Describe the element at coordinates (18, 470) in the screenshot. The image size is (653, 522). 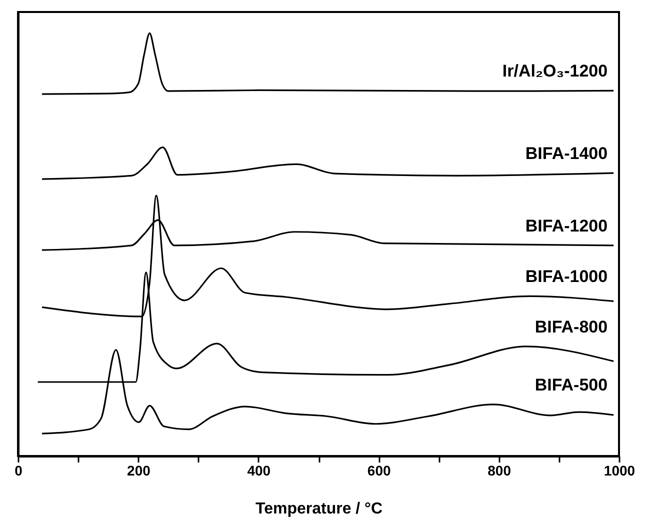
I see `x-tick-label: 0` at that location.